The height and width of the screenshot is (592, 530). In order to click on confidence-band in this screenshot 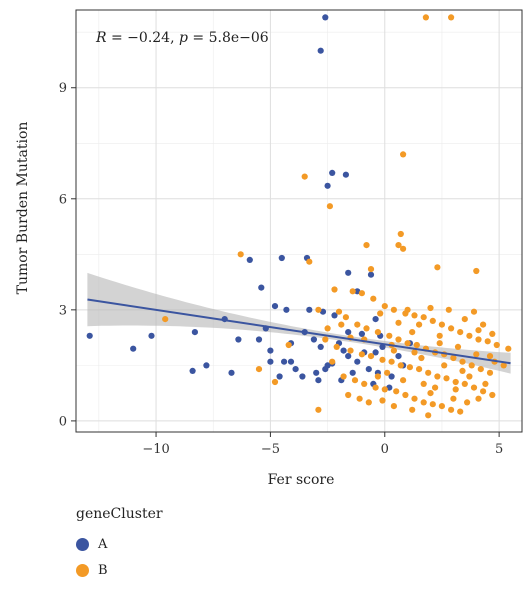, I will do `click(299, 323)`.